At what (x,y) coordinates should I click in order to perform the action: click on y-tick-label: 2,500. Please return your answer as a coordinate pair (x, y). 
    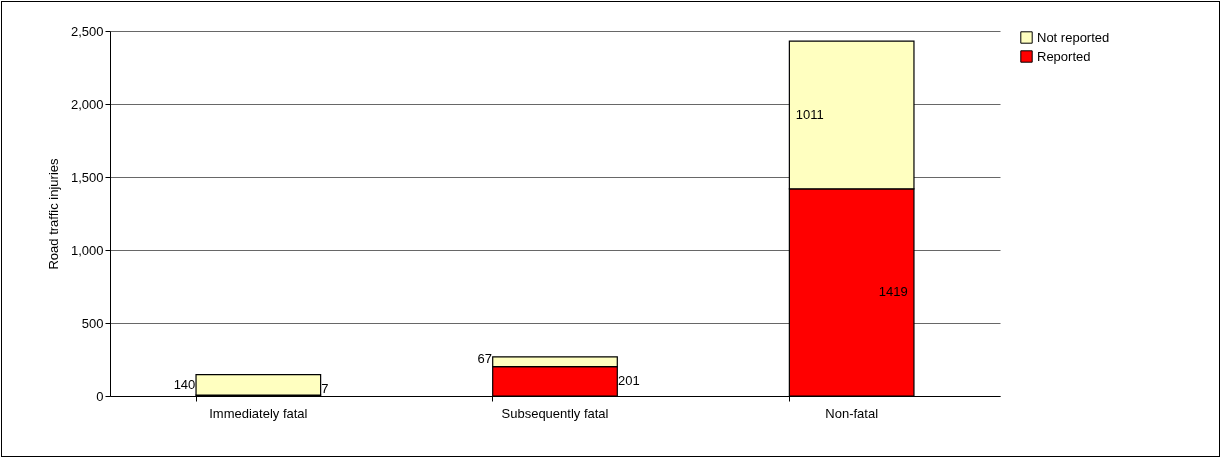
    Looking at the image, I should click on (87, 31).